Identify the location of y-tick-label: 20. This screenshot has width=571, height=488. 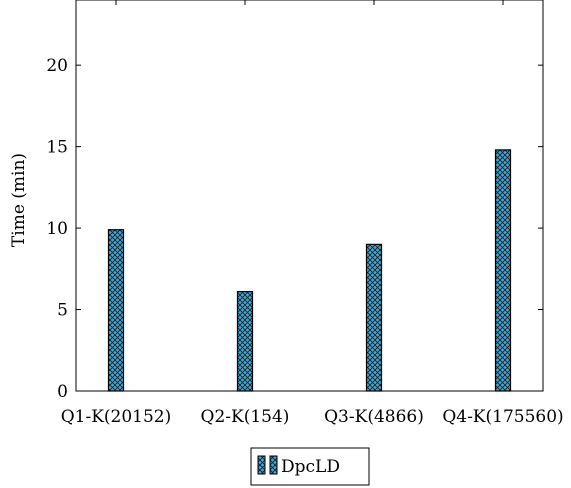
(57, 66).